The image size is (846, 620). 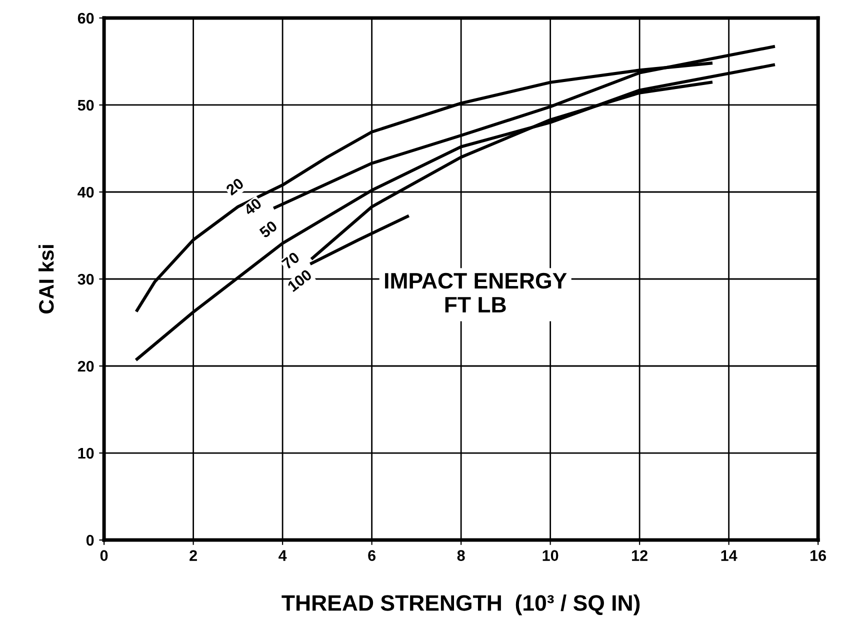 I want to click on y-tick-label: 10, so click(x=86, y=453).